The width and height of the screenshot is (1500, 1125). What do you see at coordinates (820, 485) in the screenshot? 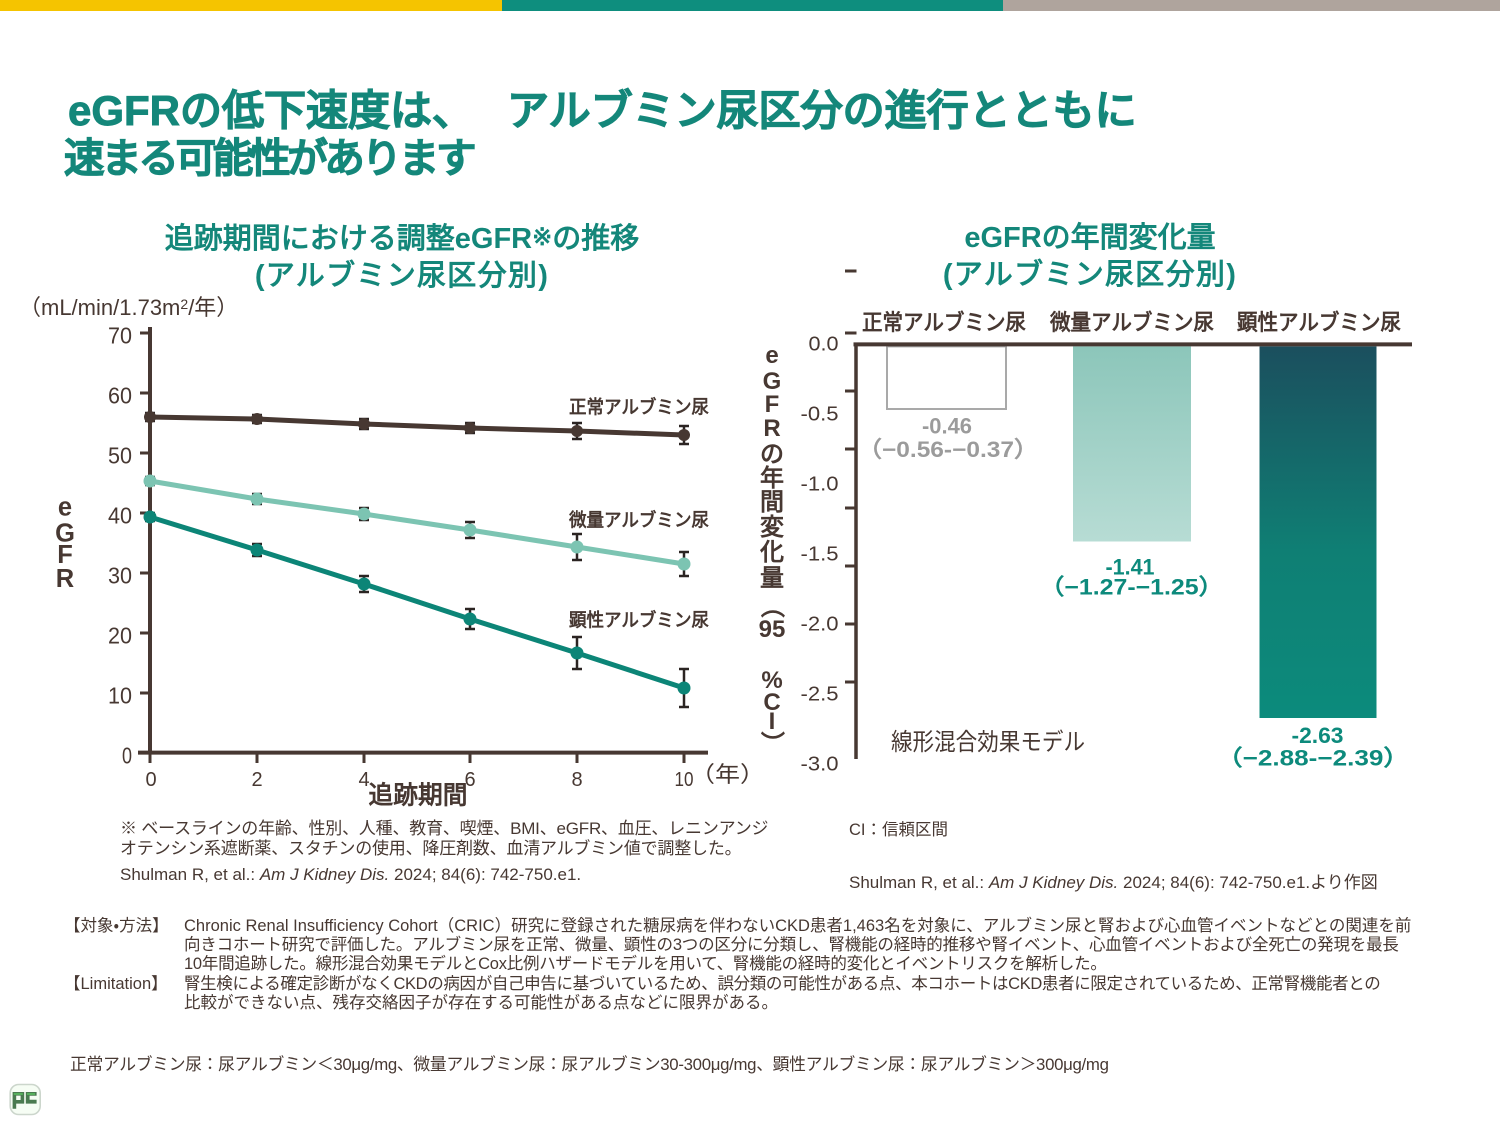
I see `svg-text: -1.0` at bounding box center [820, 485].